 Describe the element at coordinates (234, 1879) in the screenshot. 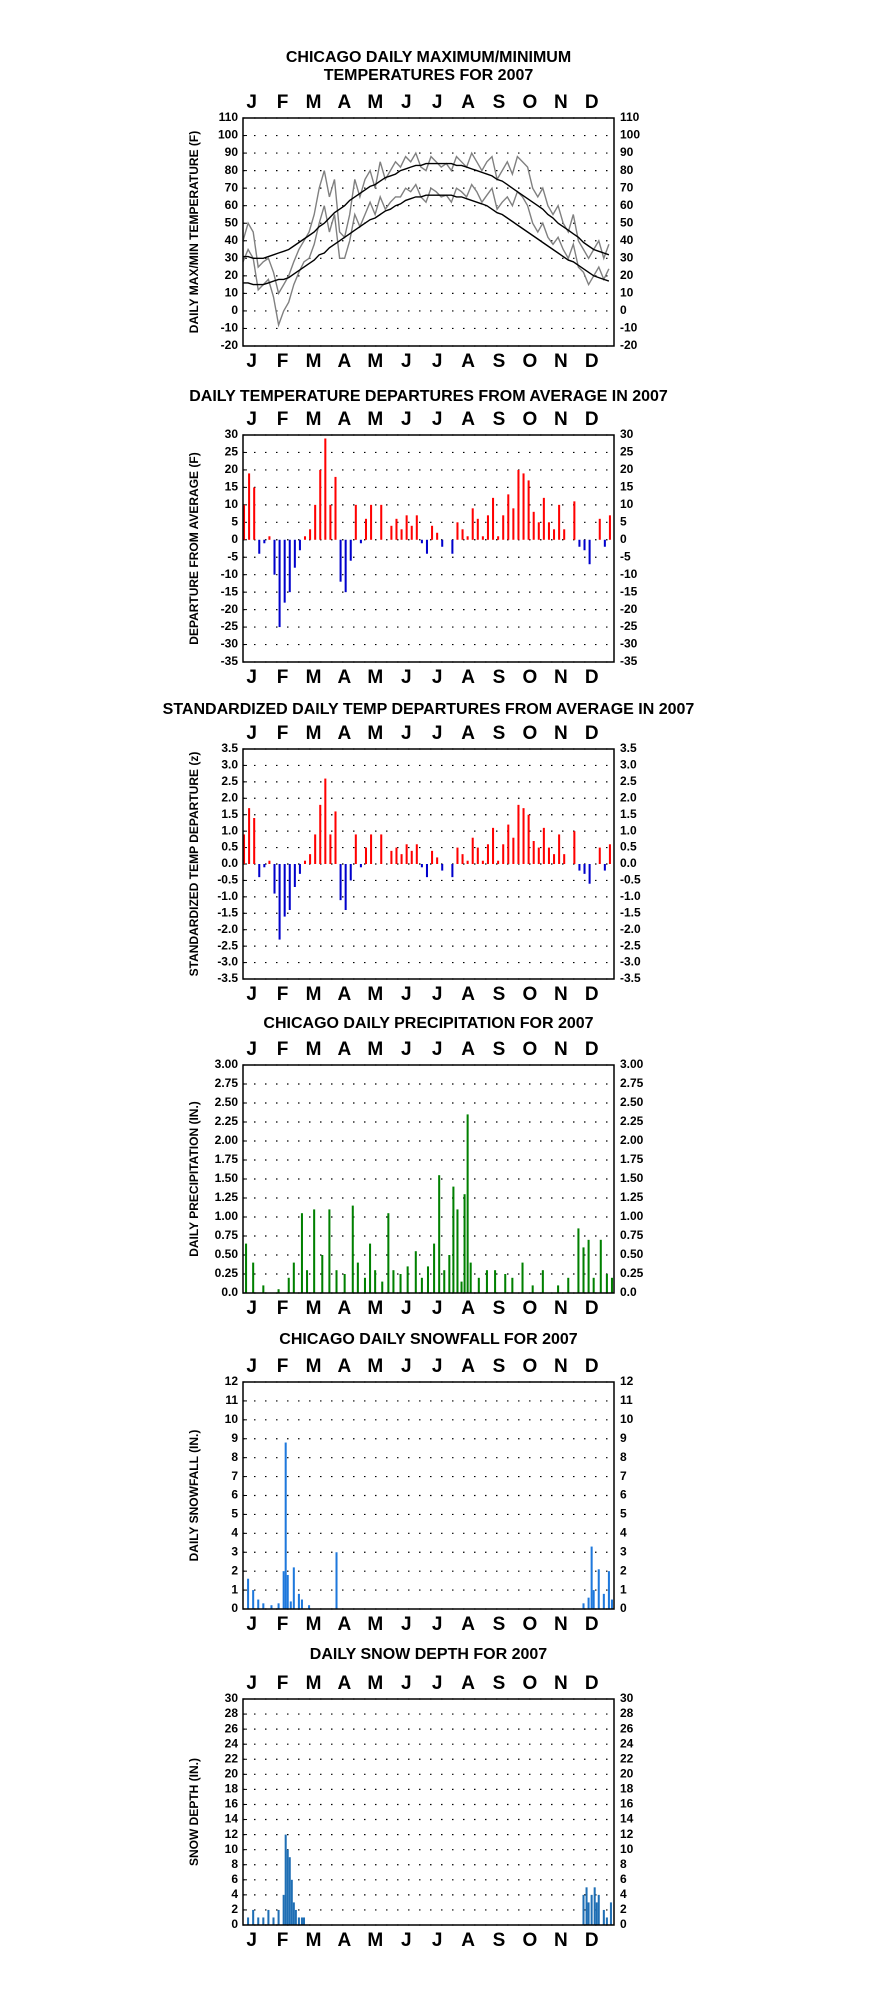

I see `y-tick-label: 6` at that location.